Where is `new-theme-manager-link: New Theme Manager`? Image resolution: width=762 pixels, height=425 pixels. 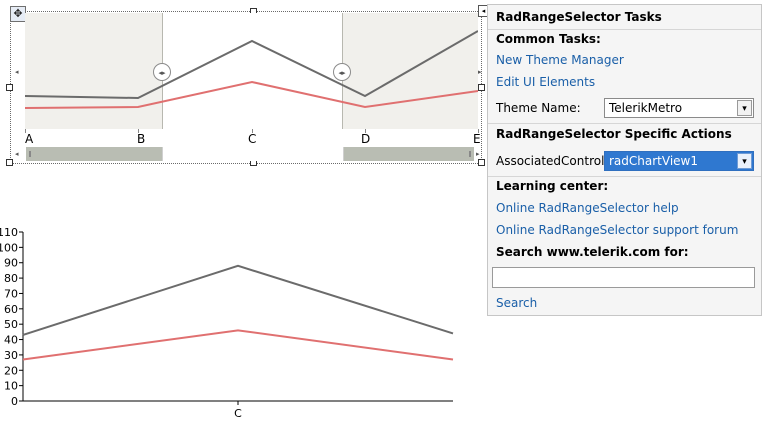
new-theme-manager-link: New Theme Manager is located at coordinates (560, 60).